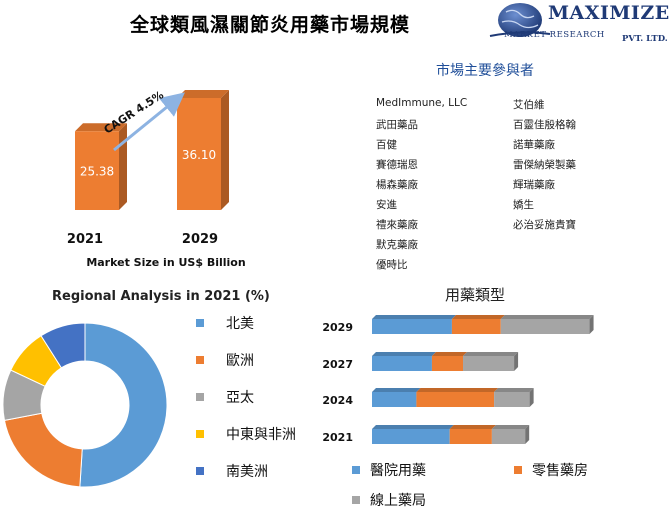  What do you see at coordinates (240, 398) in the screenshot?
I see `legend-label: 亞太` at bounding box center [240, 398].